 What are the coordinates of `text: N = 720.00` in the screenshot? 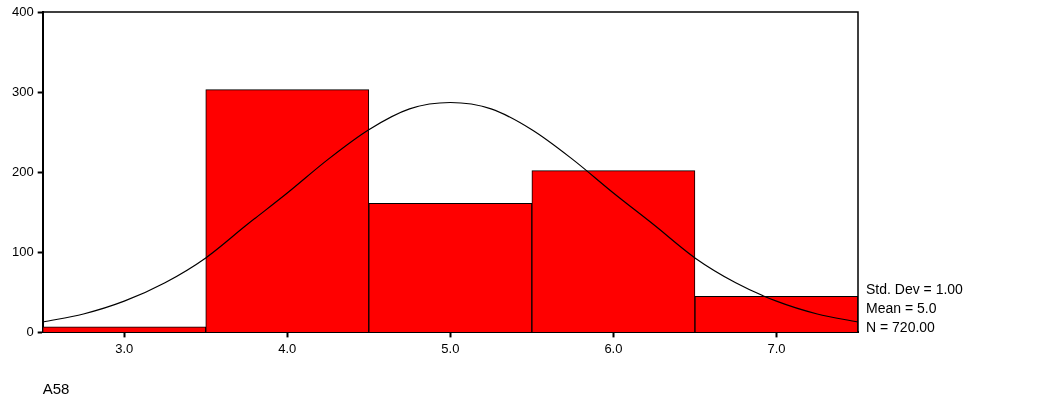 It's located at (901, 327).